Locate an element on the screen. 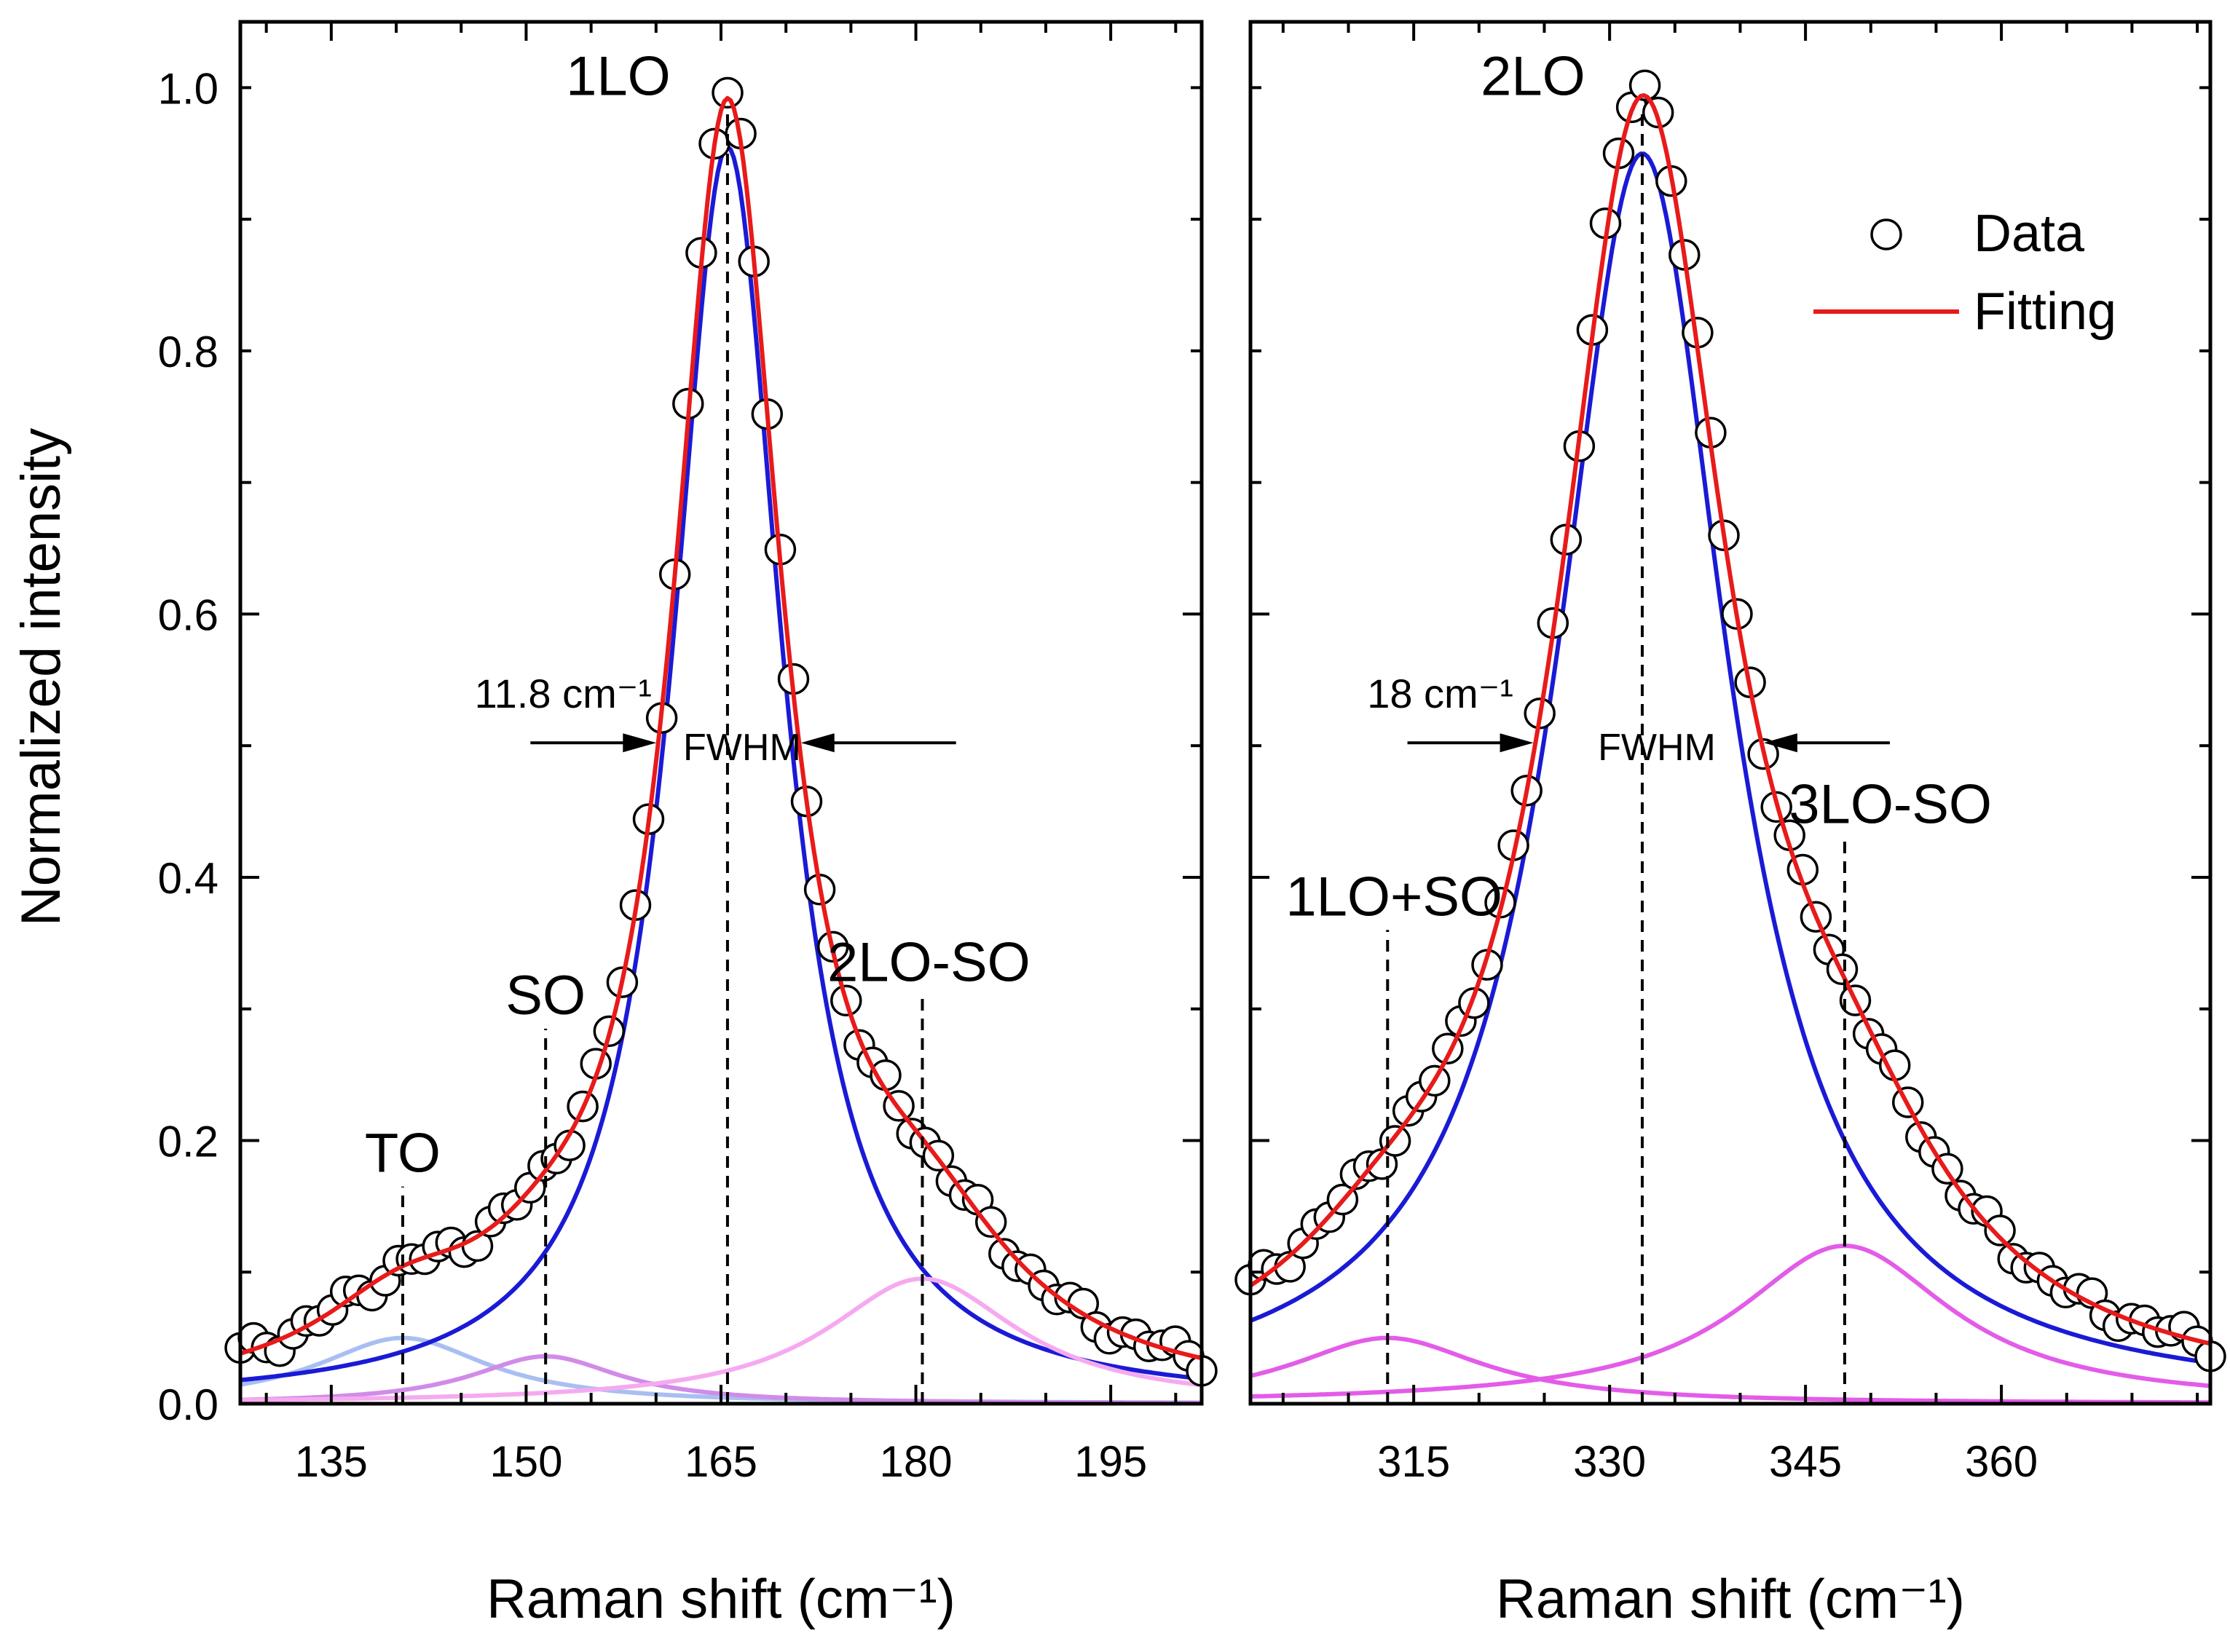 This screenshot has width=2230, height=1652. legend-data-label: Data is located at coordinates (2030, 234).